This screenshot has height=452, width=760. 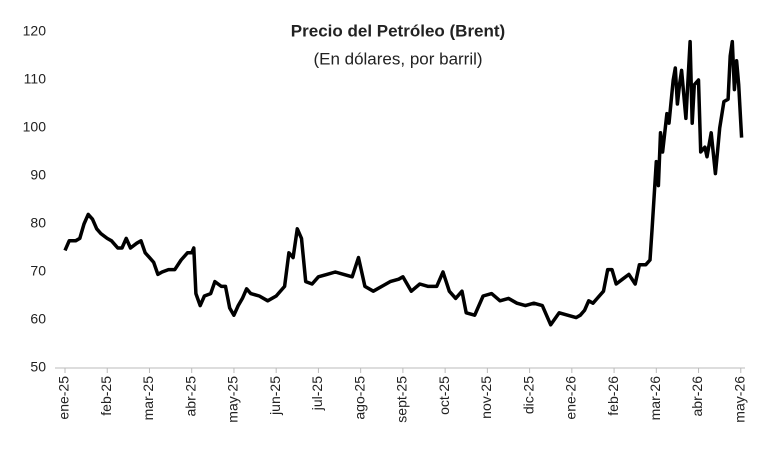 What do you see at coordinates (38, 319) in the screenshot?
I see `y-tick-label: 60` at bounding box center [38, 319].